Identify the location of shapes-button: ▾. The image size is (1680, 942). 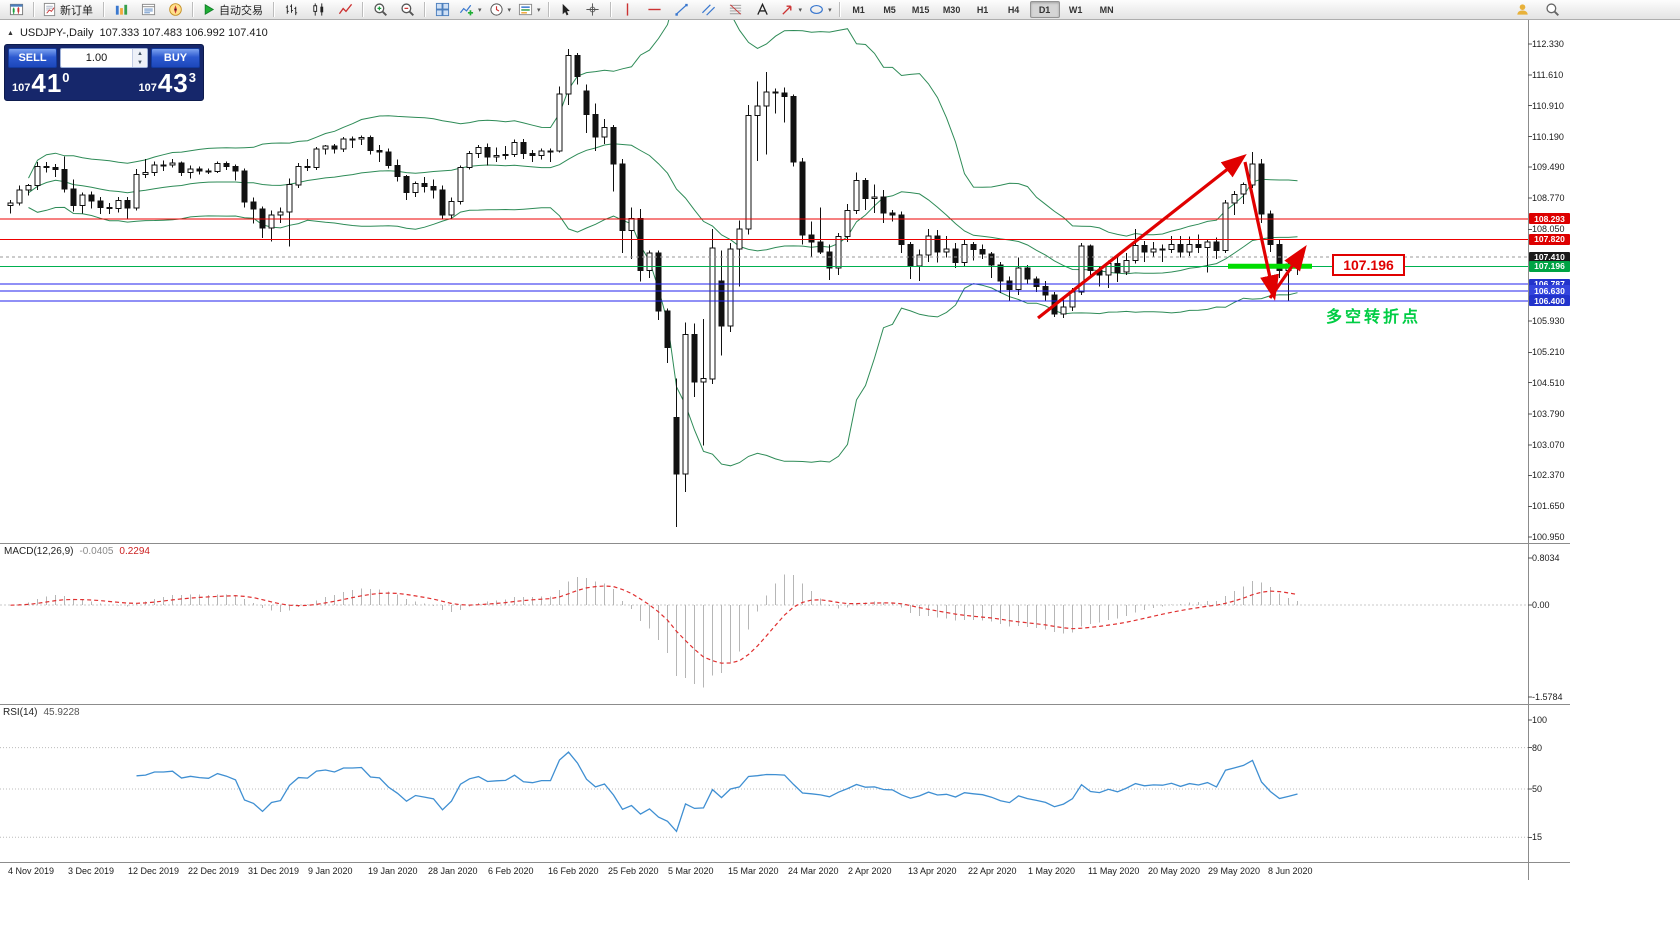
(820, 9).